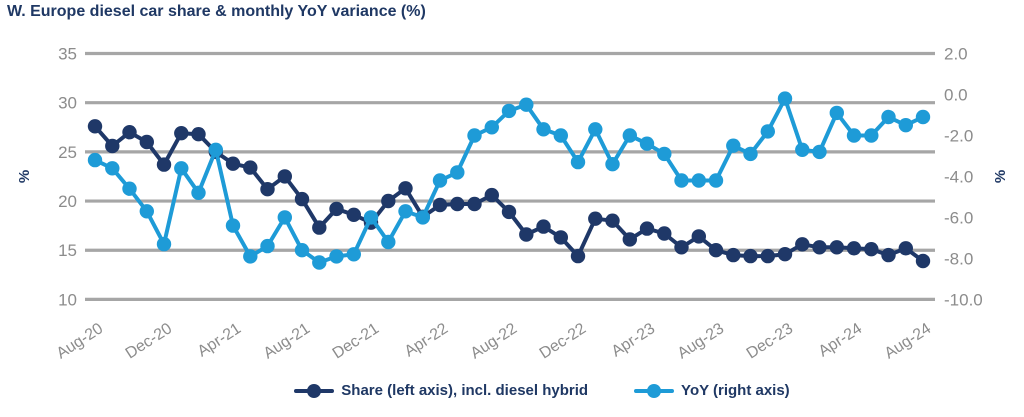 This screenshot has height=417, width=1024. I want to click on x-axis-tick-label: Aug-22, so click(494, 341).